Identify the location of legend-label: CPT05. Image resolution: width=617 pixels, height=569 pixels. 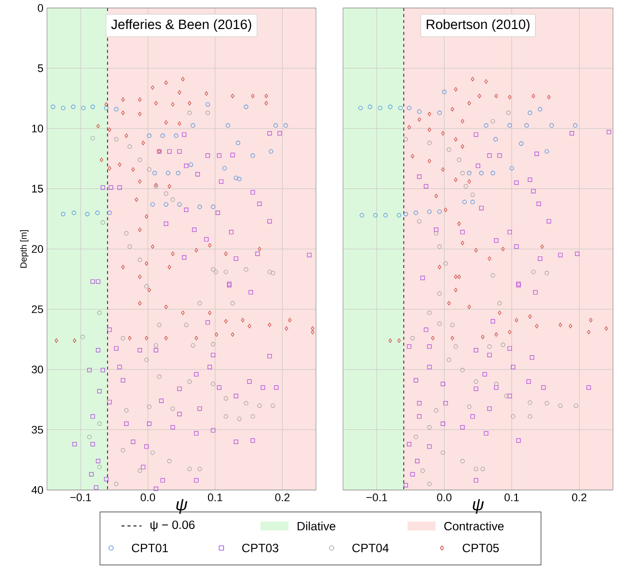
(480, 548).